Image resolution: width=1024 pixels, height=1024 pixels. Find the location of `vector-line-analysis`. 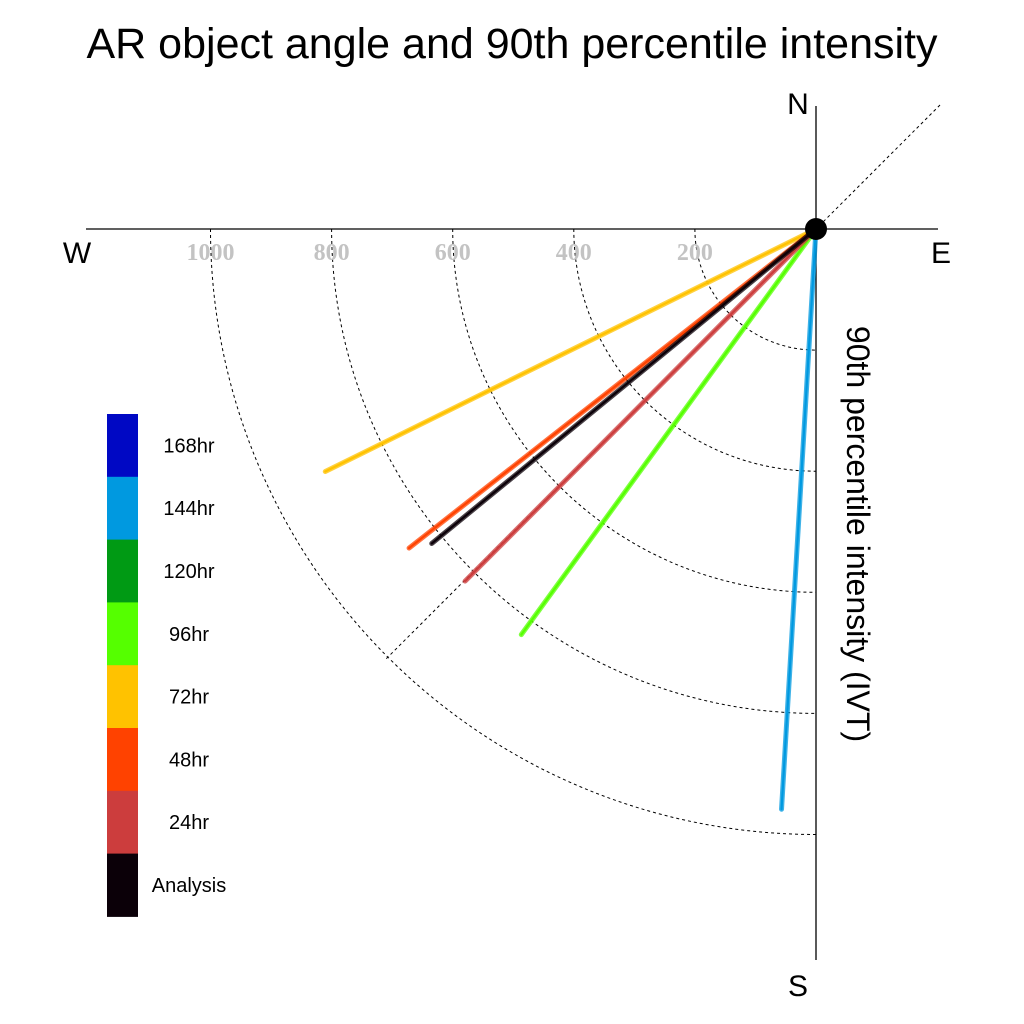

vector-line-analysis is located at coordinates (624, 386).